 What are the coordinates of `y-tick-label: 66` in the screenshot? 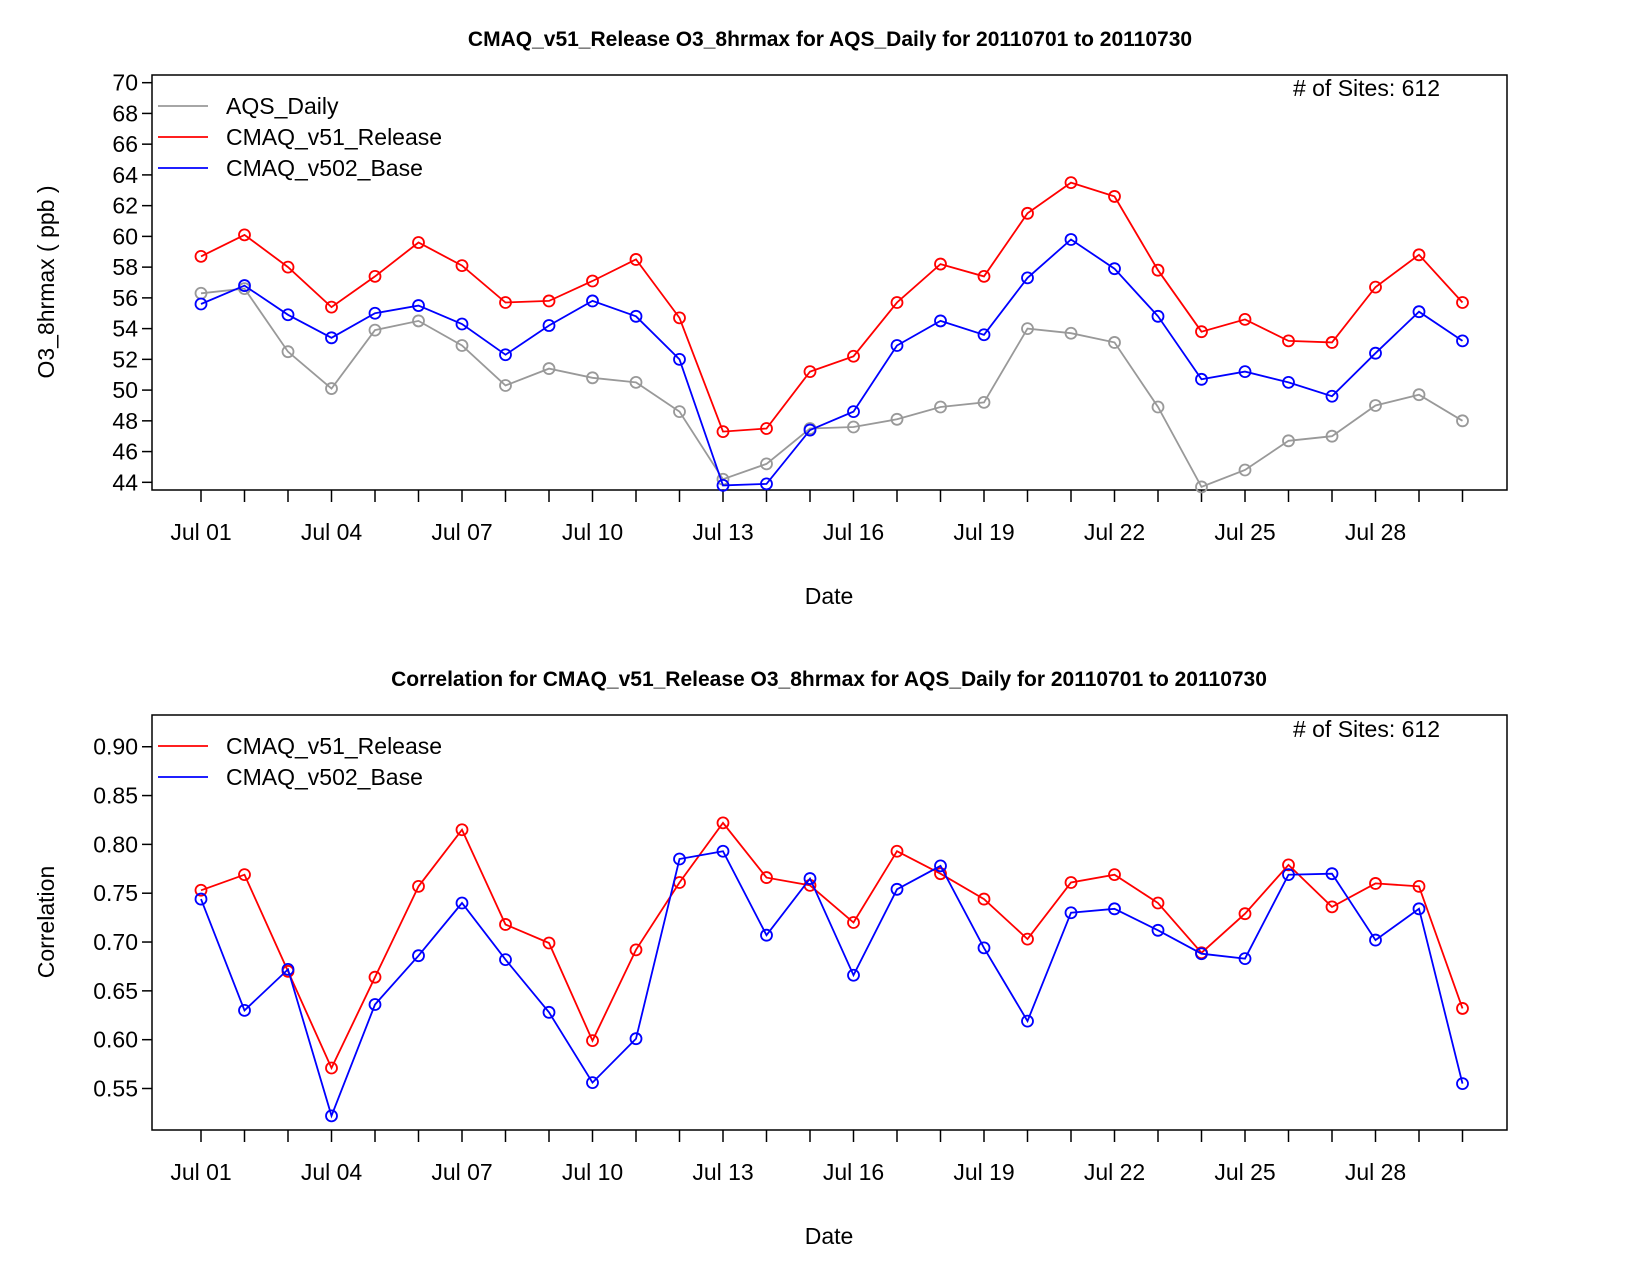 It's located at (125, 144).